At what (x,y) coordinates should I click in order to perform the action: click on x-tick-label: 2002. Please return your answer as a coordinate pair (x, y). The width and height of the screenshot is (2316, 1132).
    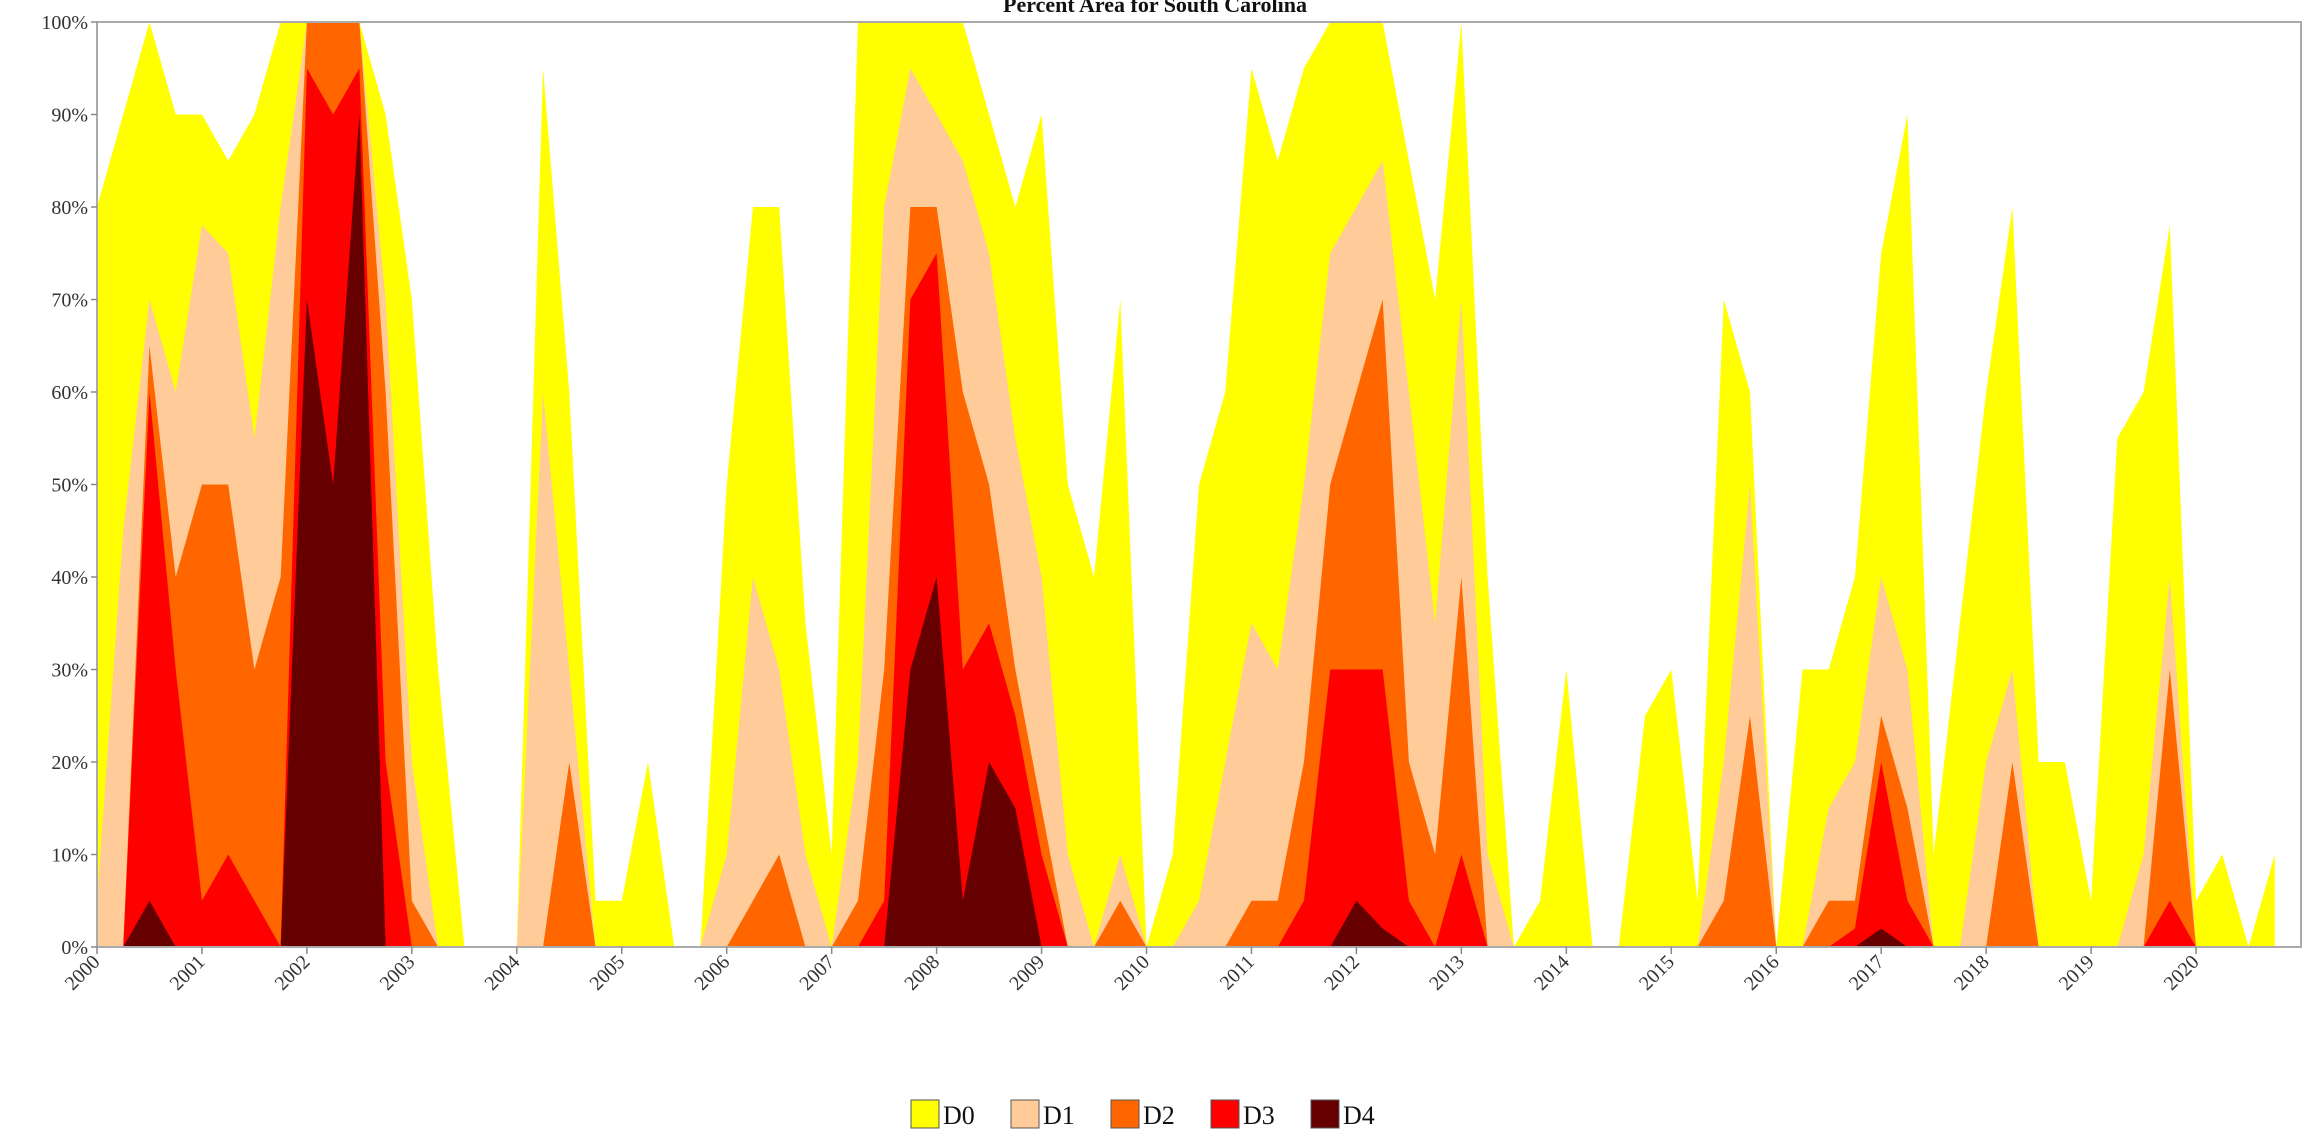
    Looking at the image, I should click on (293, 973).